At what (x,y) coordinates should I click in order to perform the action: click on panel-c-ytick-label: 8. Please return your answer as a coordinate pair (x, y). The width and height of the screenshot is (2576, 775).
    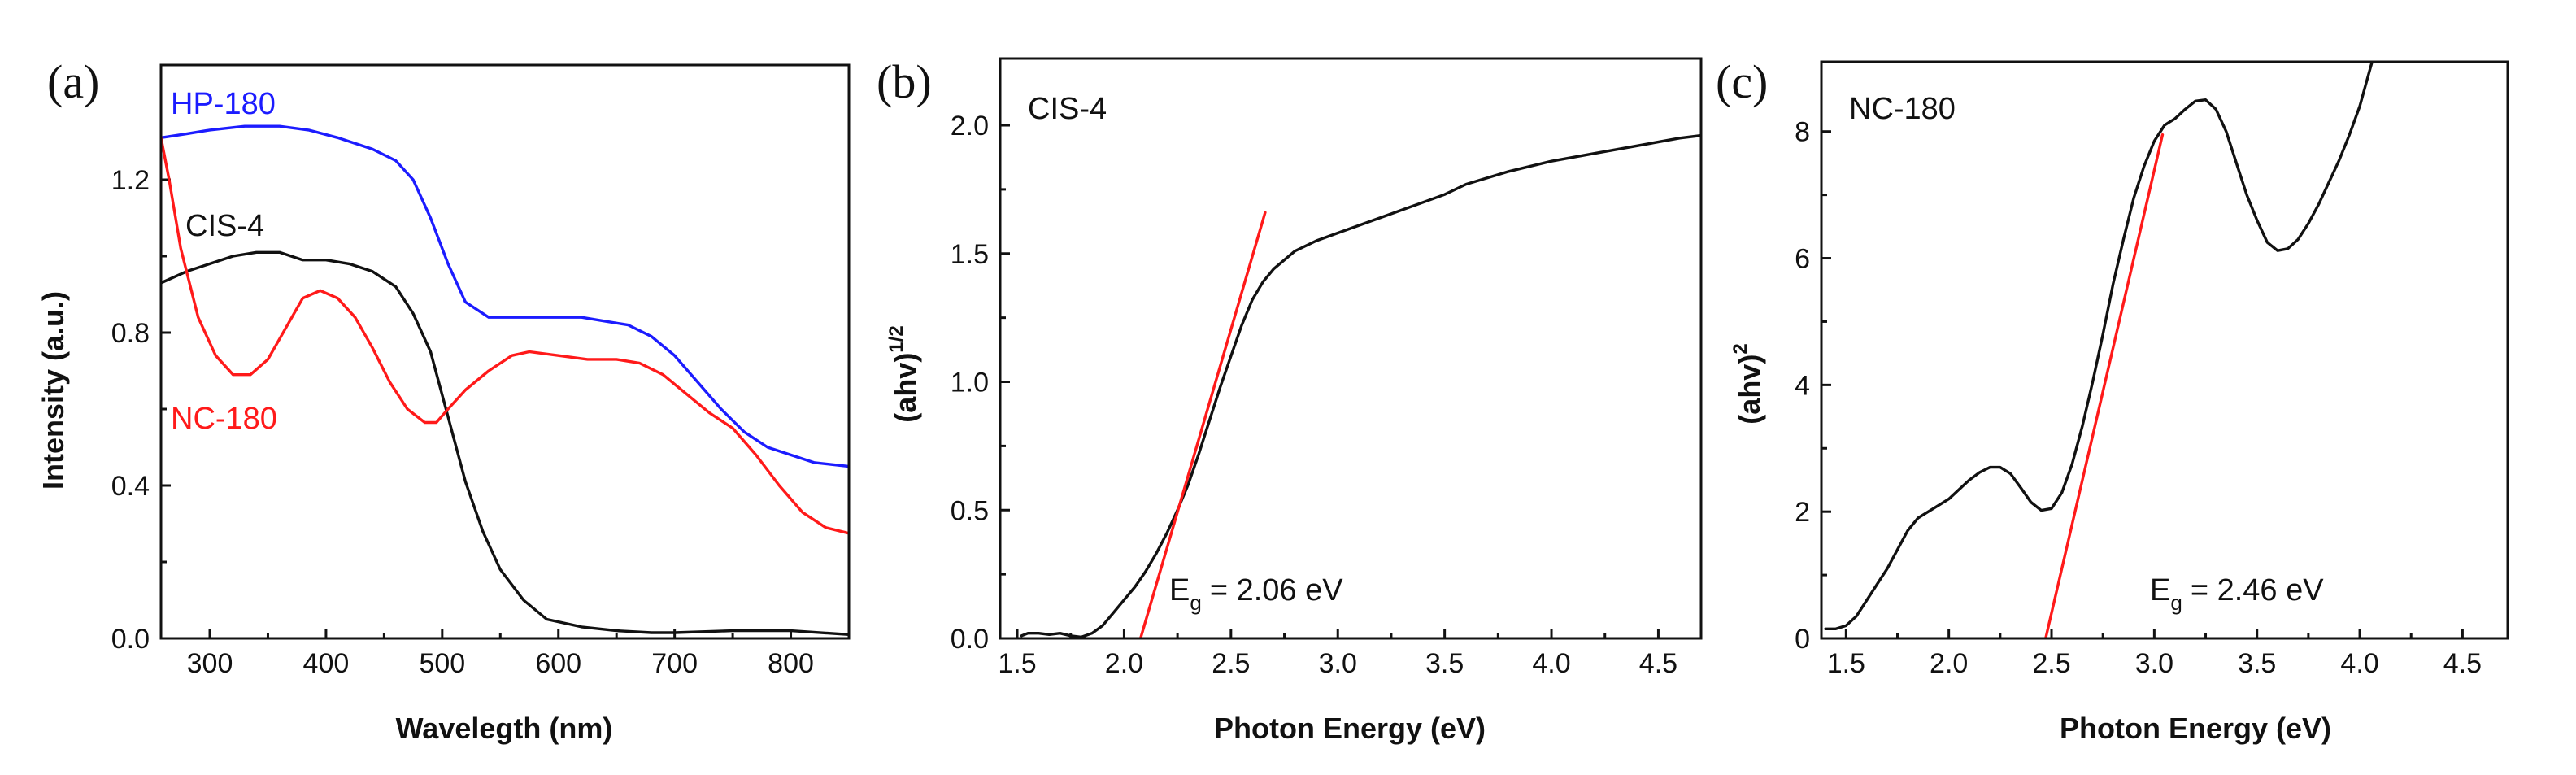
    Looking at the image, I should click on (1803, 132).